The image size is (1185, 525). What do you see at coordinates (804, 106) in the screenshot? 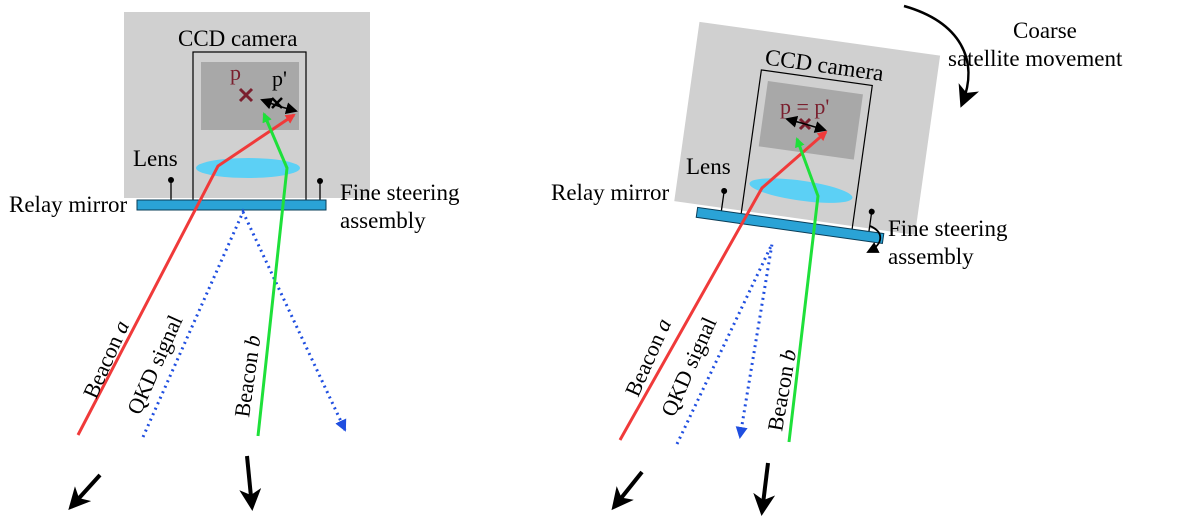
I see `point-p-equals-label: p = p'` at bounding box center [804, 106].